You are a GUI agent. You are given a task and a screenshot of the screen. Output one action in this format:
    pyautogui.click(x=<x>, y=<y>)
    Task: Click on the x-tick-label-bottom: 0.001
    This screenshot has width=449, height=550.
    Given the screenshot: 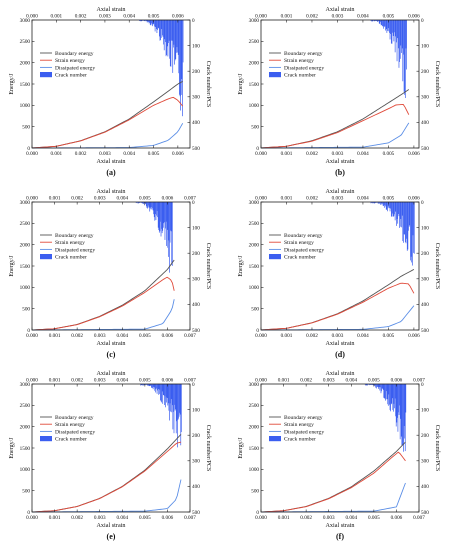 What is the action you would take?
    pyautogui.click(x=56, y=154)
    